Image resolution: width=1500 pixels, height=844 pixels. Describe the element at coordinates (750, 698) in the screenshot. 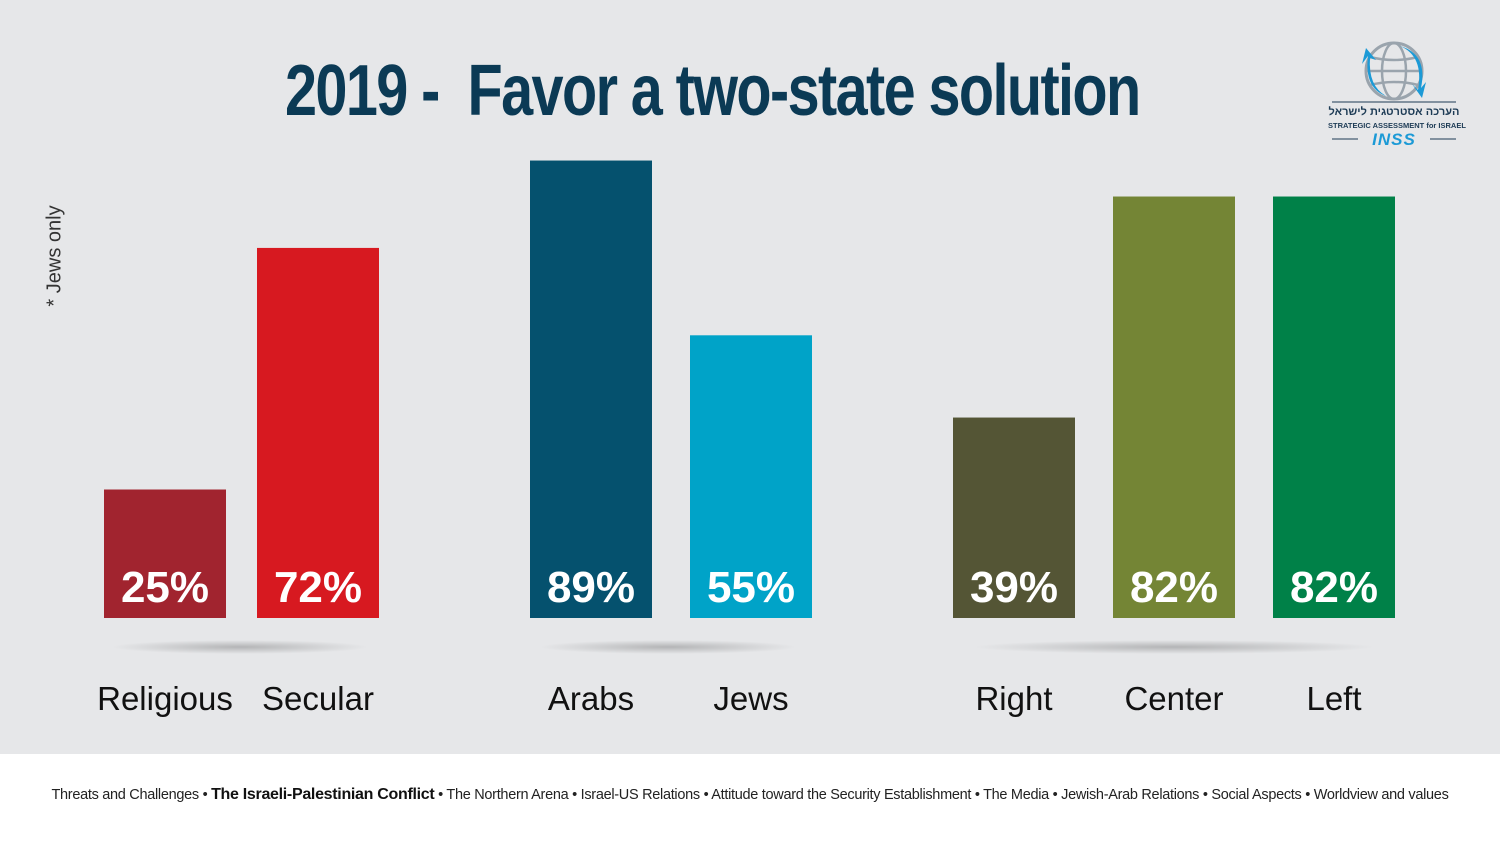

I see `category-label-jews: Jews` at that location.